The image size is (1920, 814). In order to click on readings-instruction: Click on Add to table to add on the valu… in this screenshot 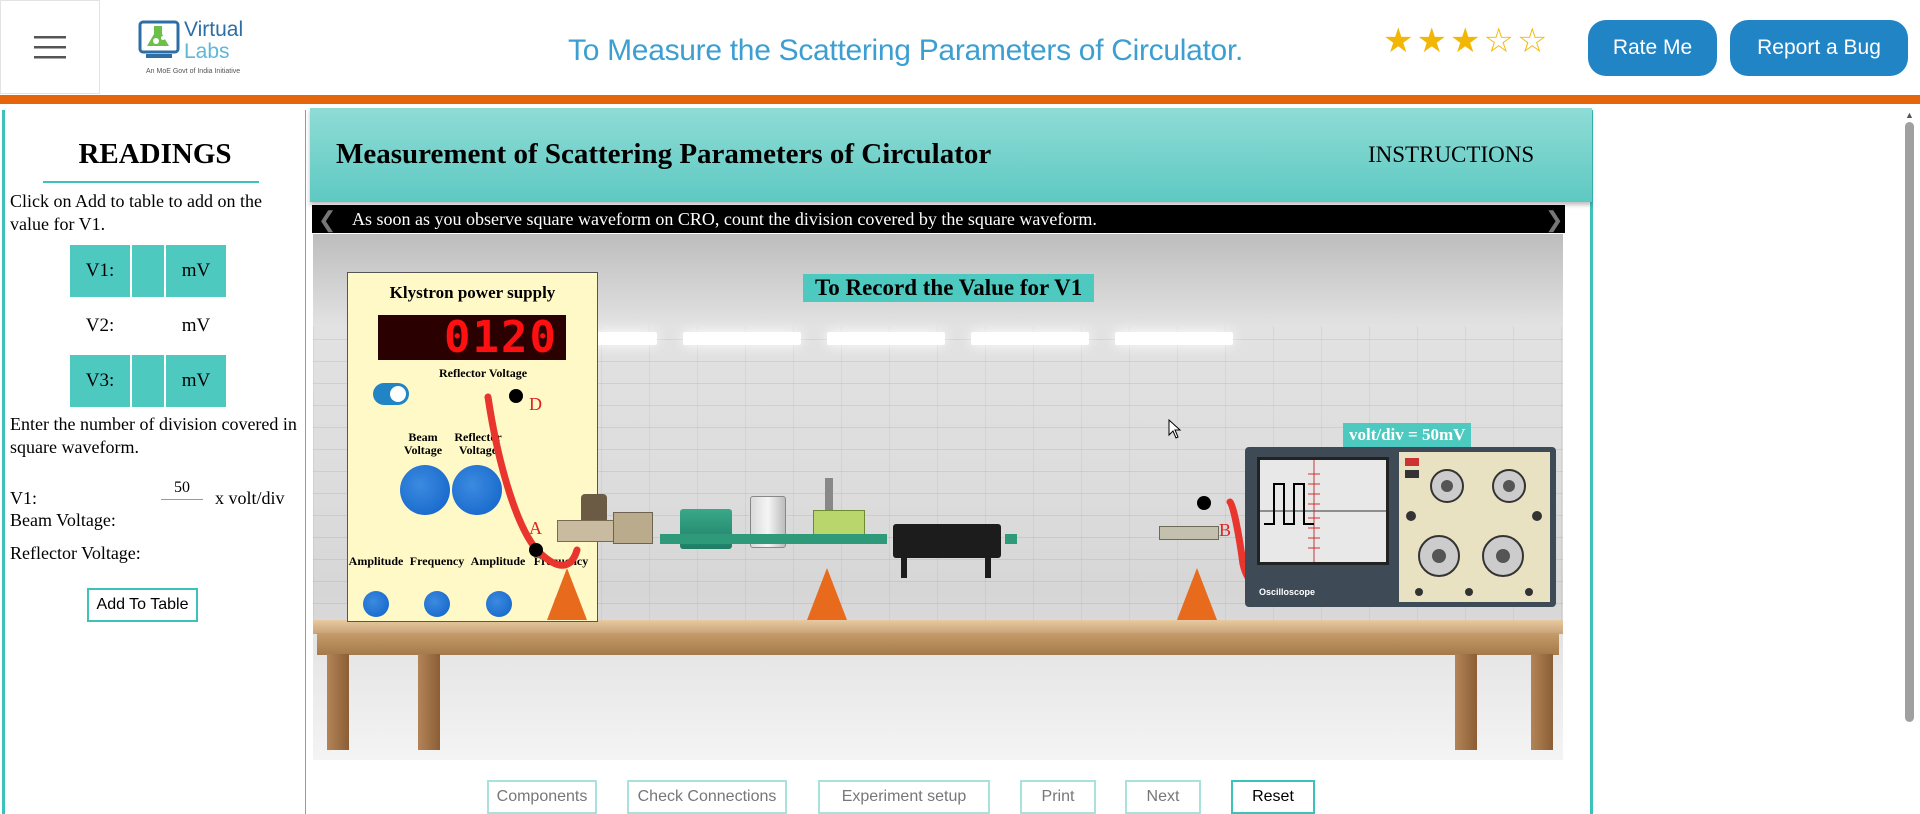, I will do `click(136, 212)`.